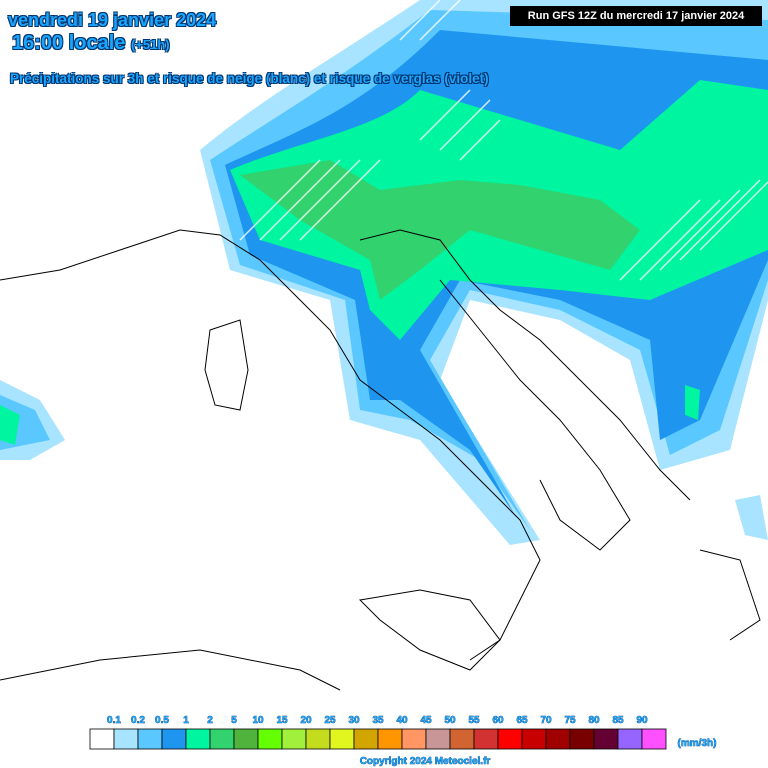 The width and height of the screenshot is (768, 768). What do you see at coordinates (440, 230) in the screenshot?
I see `precip-darkgreen` at bounding box center [440, 230].